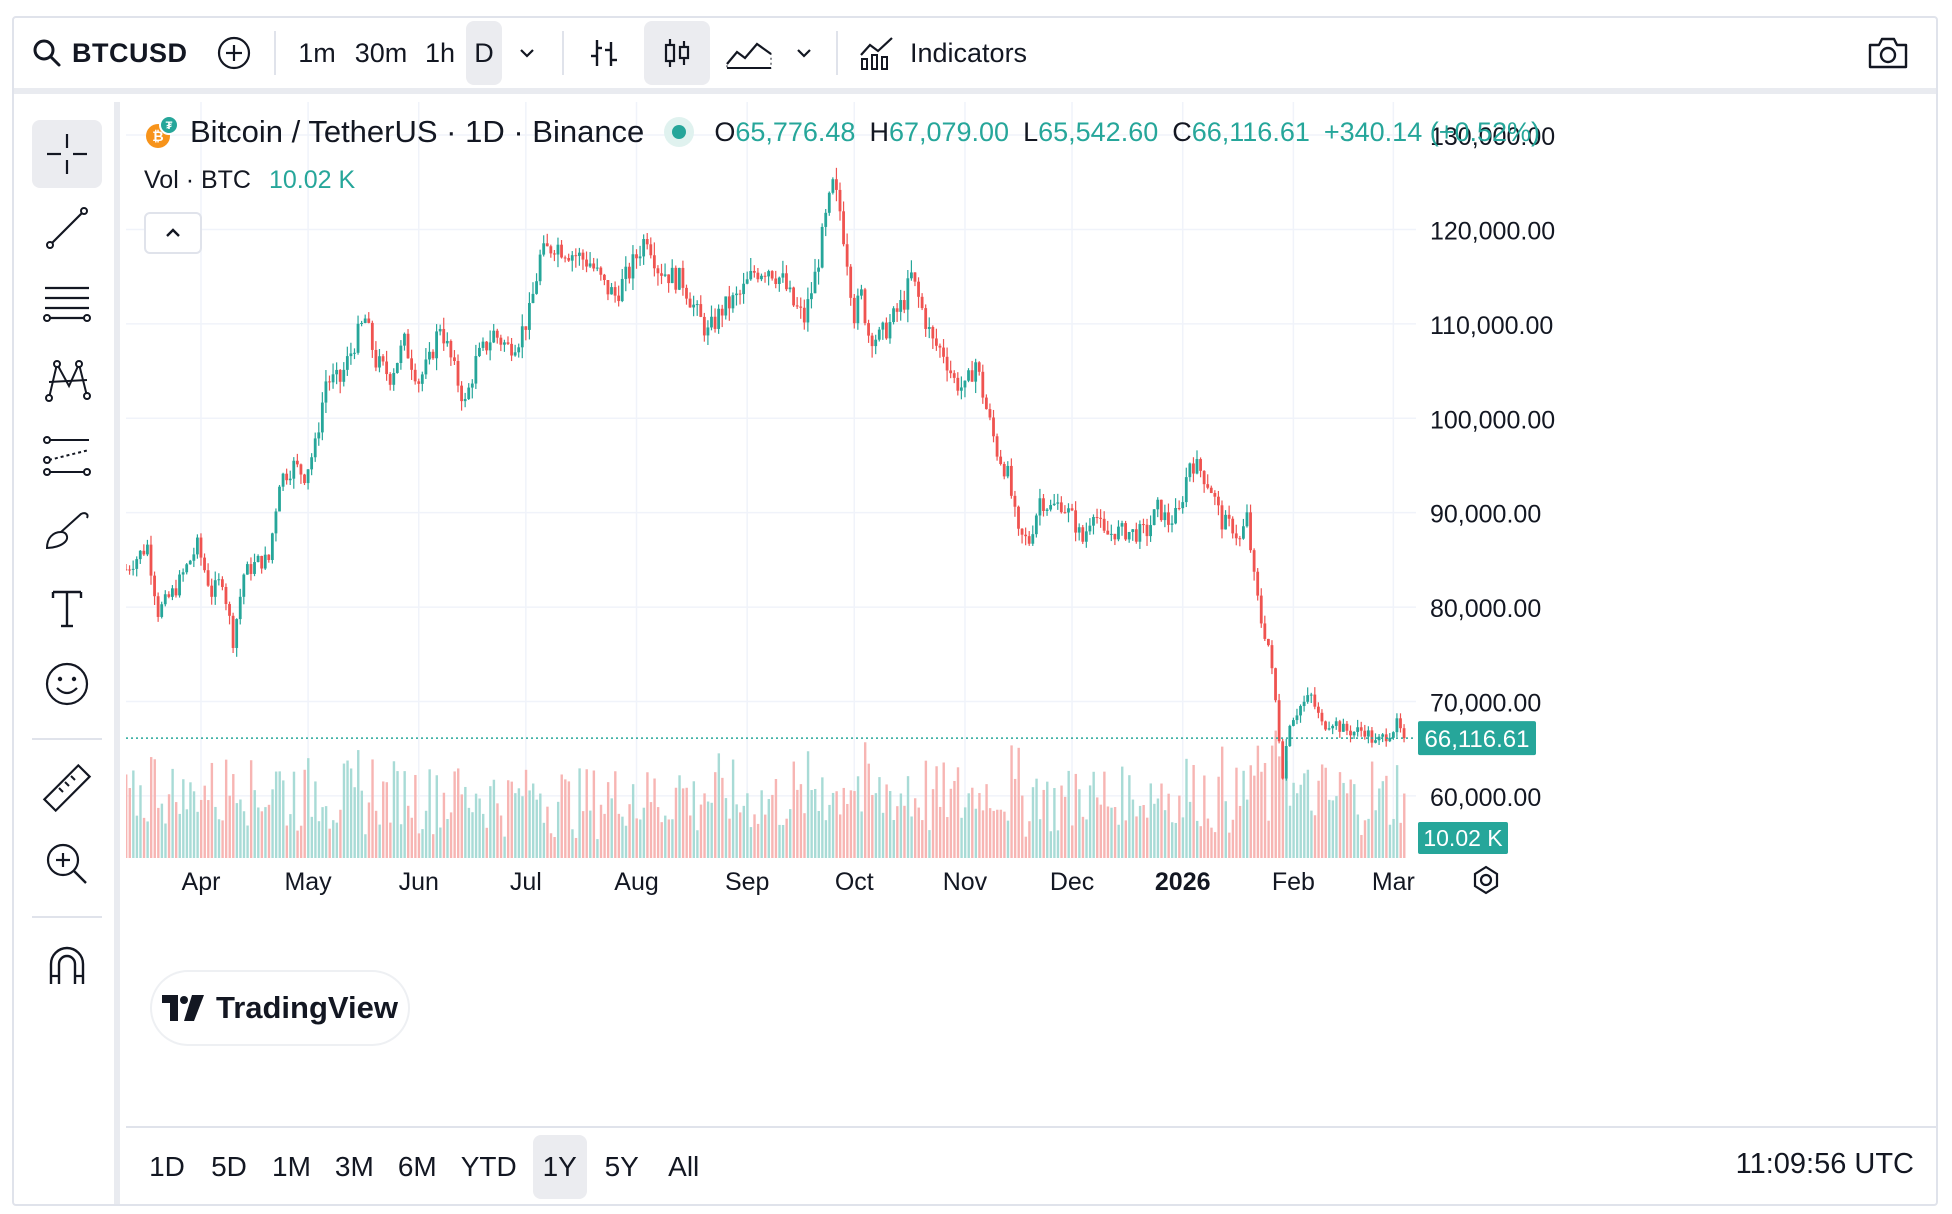 The image size is (1952, 1214). Describe the element at coordinates (417, 1166) in the screenshot. I see `range-6m: 6M` at that location.